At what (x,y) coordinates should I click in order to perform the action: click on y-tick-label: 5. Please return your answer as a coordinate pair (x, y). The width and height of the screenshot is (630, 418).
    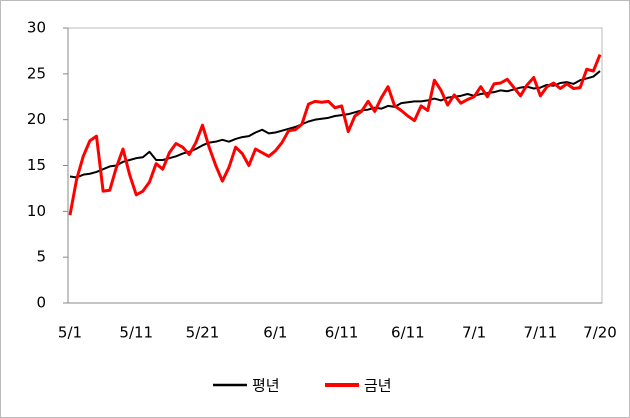
    Looking at the image, I should click on (41, 257).